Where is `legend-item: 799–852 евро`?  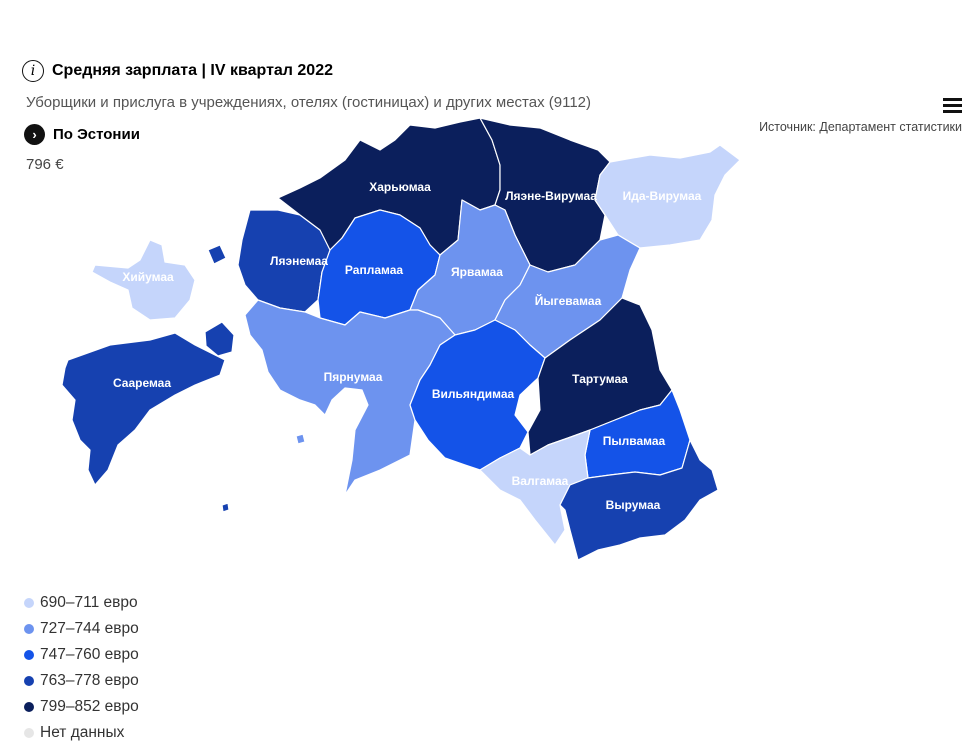 legend-item: 799–852 евро is located at coordinates (81, 707).